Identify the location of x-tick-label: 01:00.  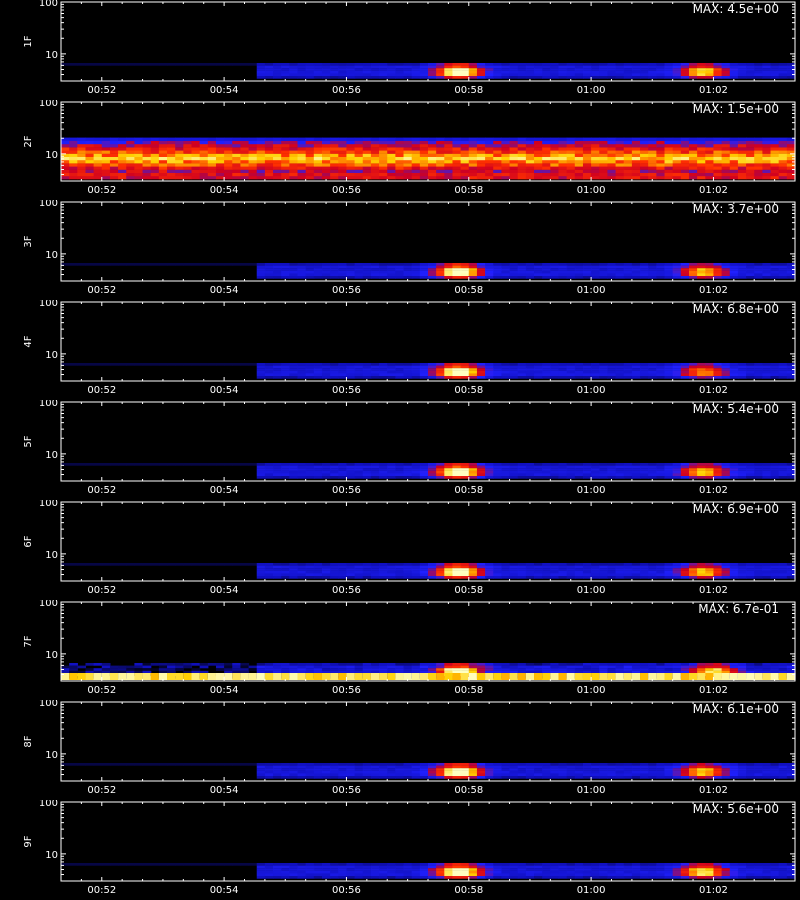
(591, 590).